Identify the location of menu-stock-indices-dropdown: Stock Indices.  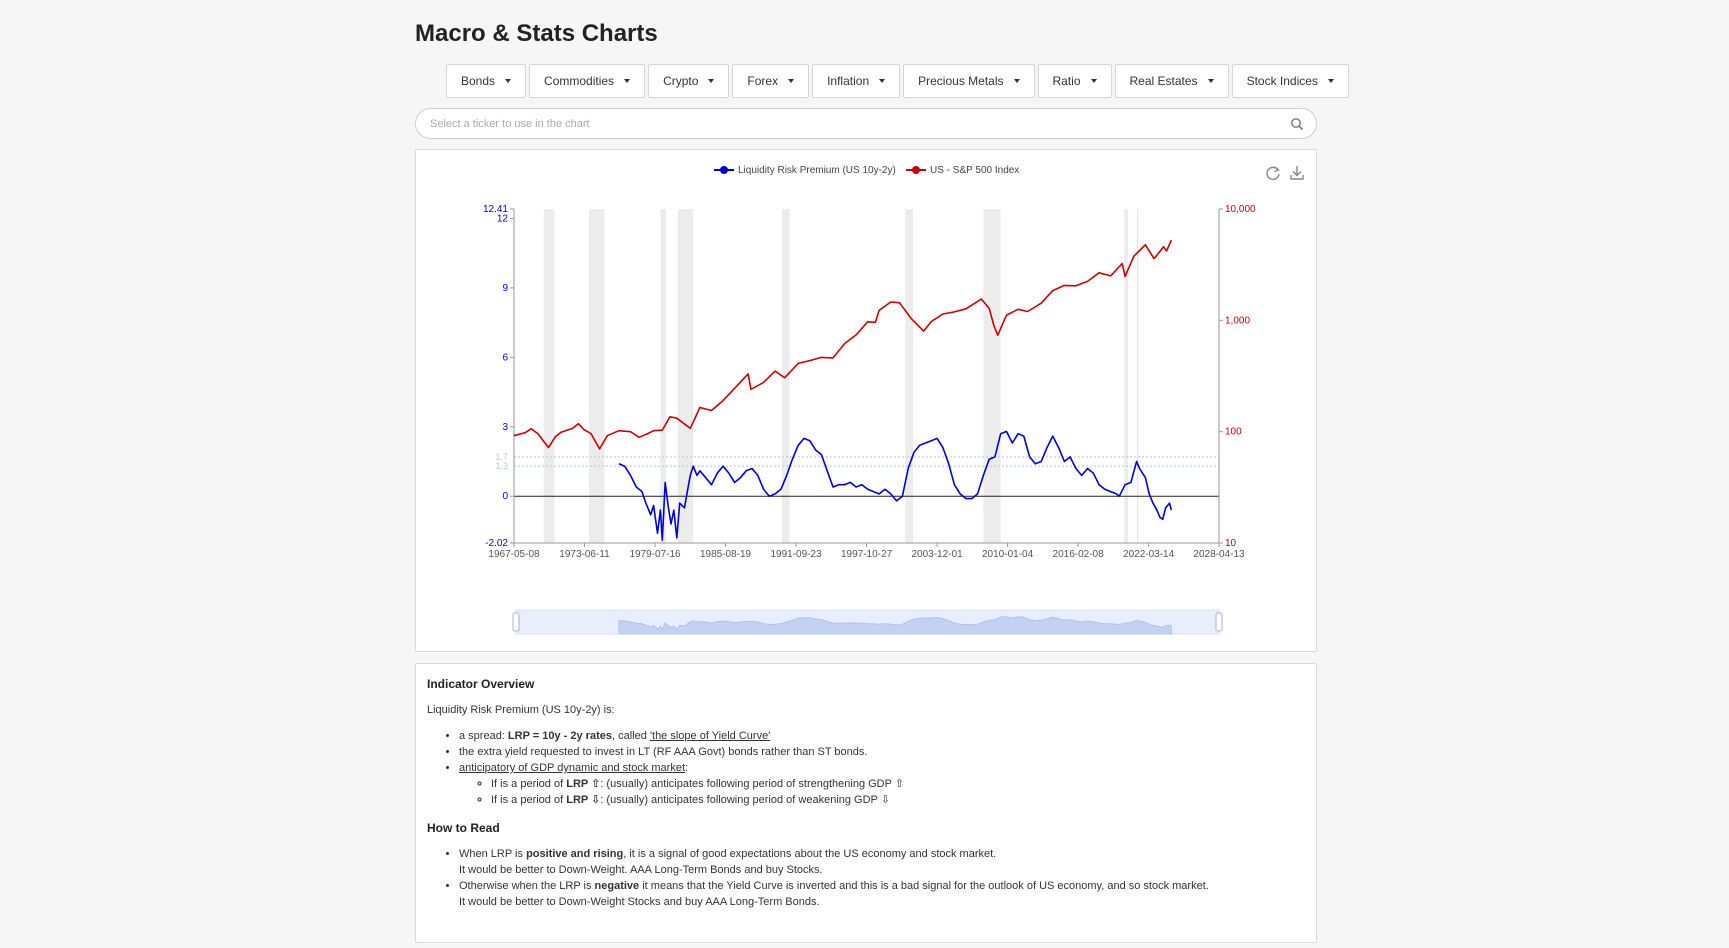
(1290, 81).